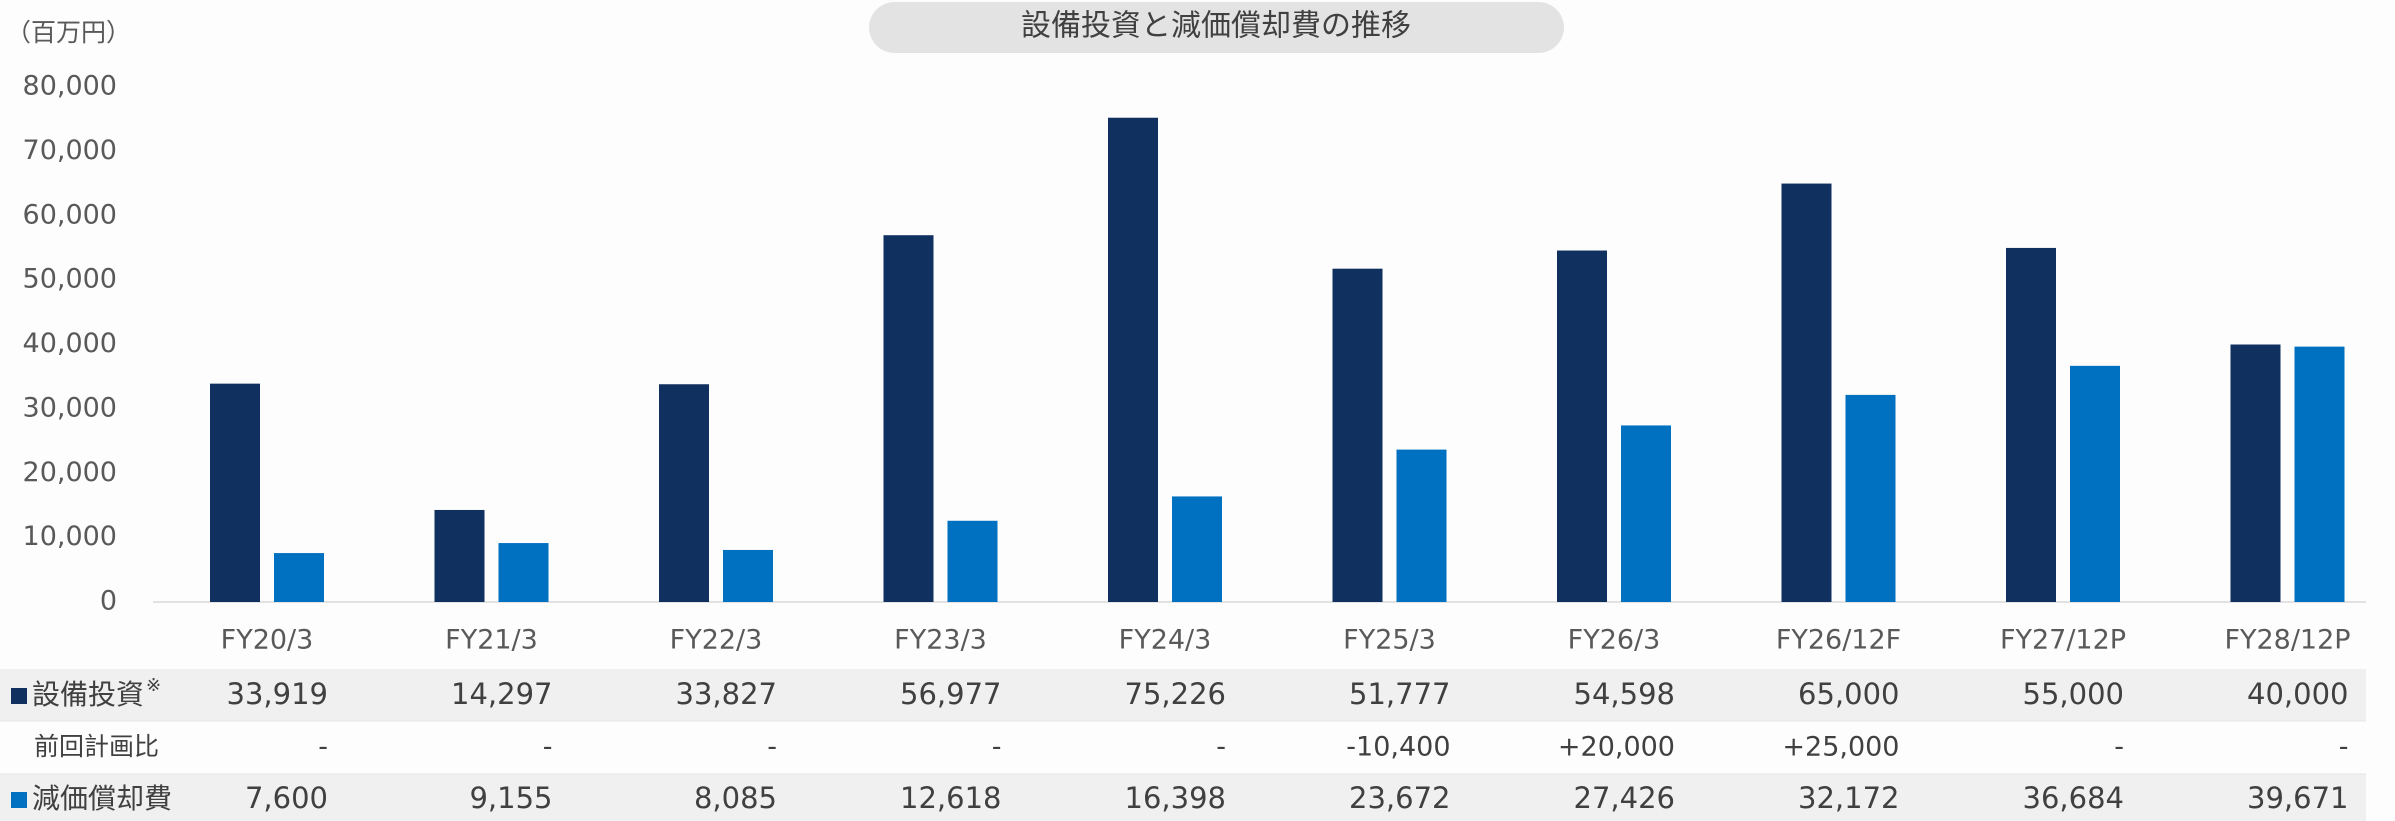  What do you see at coordinates (2287, 640) in the screenshot?
I see `x-tick-label: FY28/12P` at bounding box center [2287, 640].